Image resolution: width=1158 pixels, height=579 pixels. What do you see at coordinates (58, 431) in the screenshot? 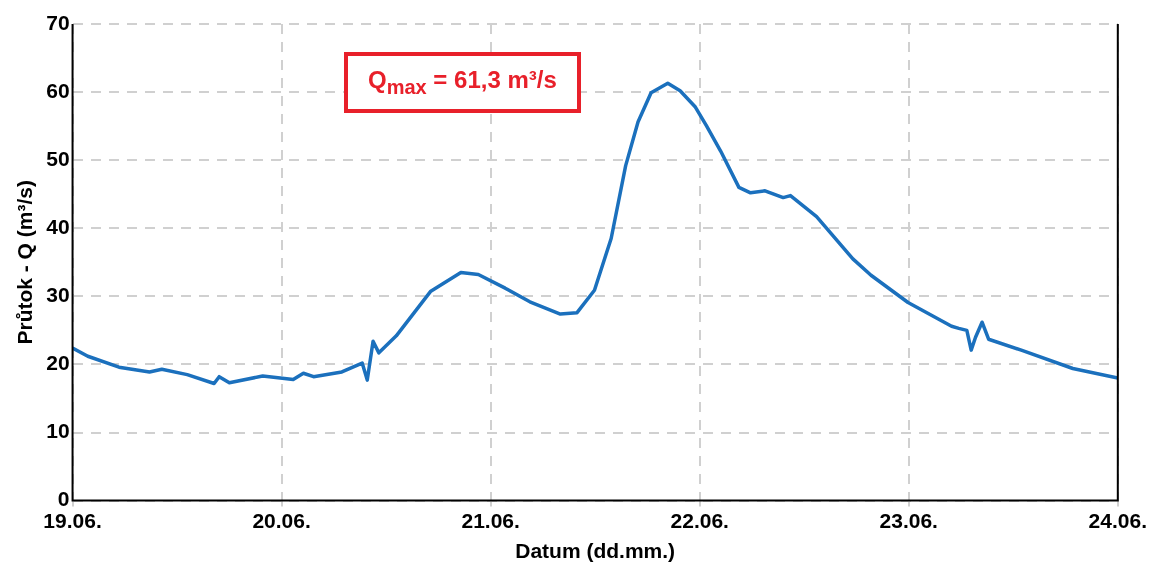
I see `y-tick-label: 10` at bounding box center [58, 431].